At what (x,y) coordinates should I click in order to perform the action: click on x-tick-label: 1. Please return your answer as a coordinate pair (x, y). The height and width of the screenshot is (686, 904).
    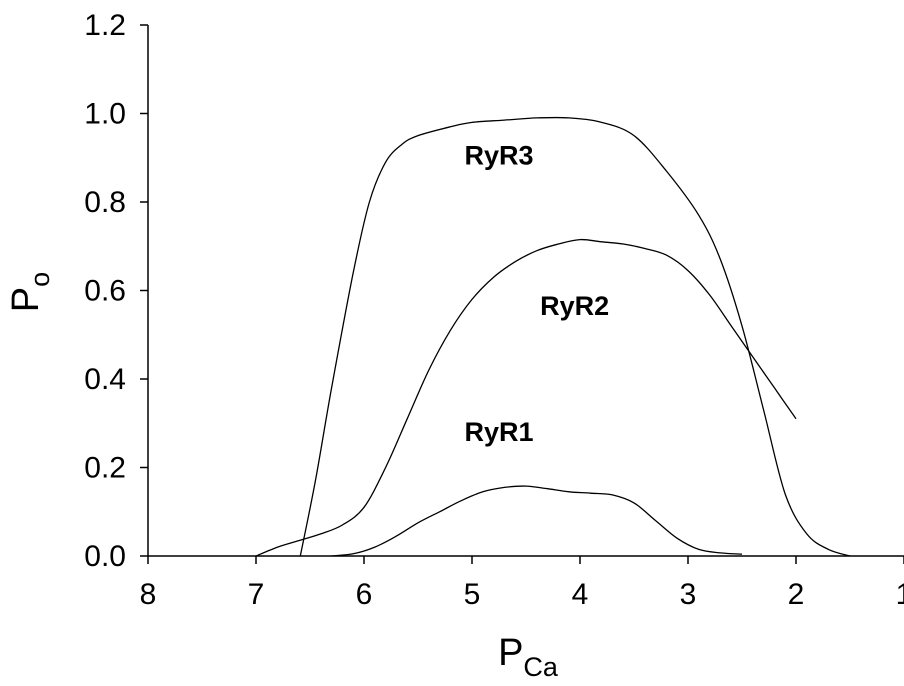
    Looking at the image, I should click on (900, 594).